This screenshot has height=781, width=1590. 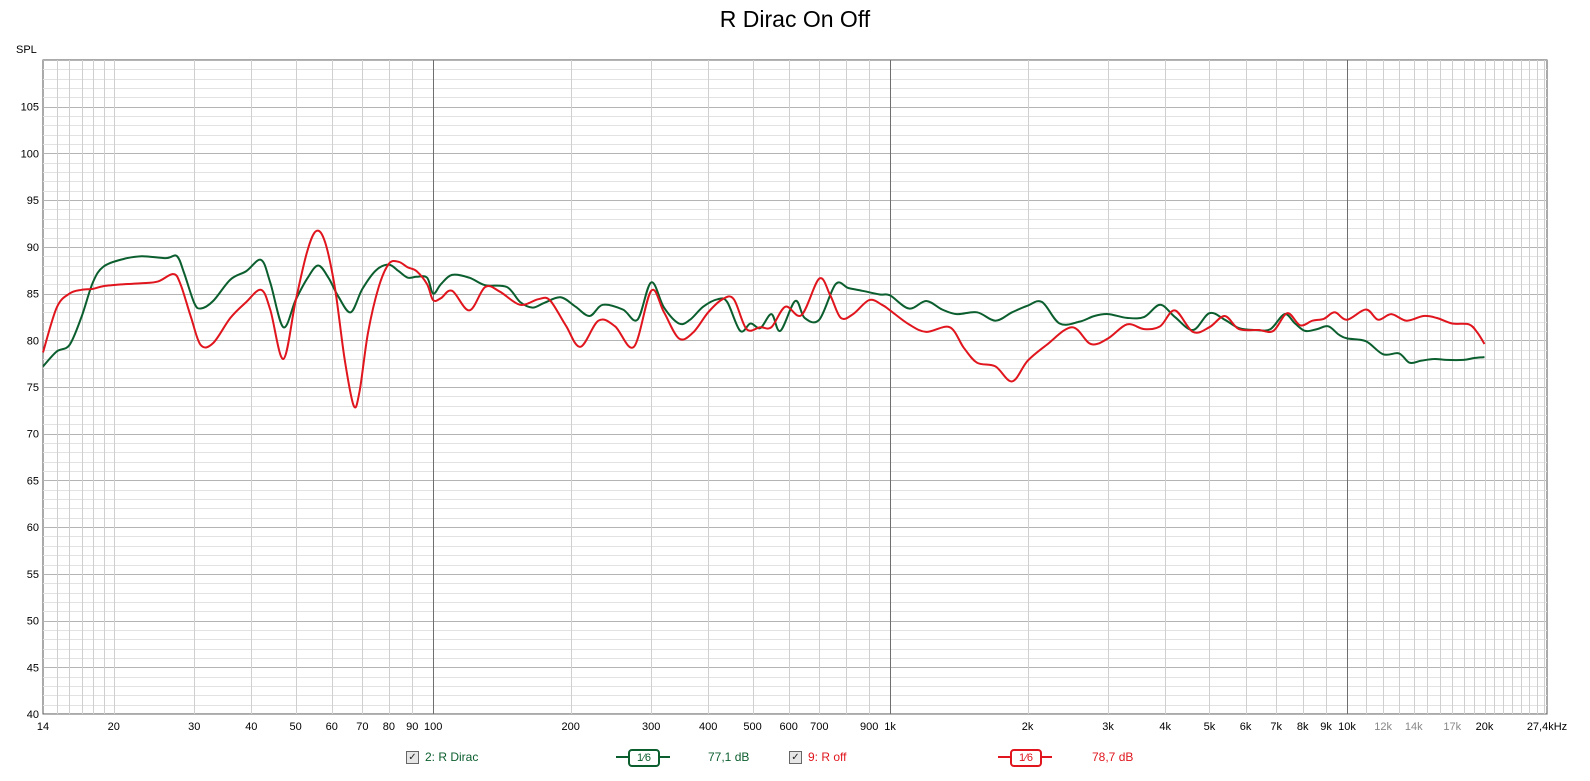 I want to click on checkbox-r-dirac: ✓, so click(x=412, y=757).